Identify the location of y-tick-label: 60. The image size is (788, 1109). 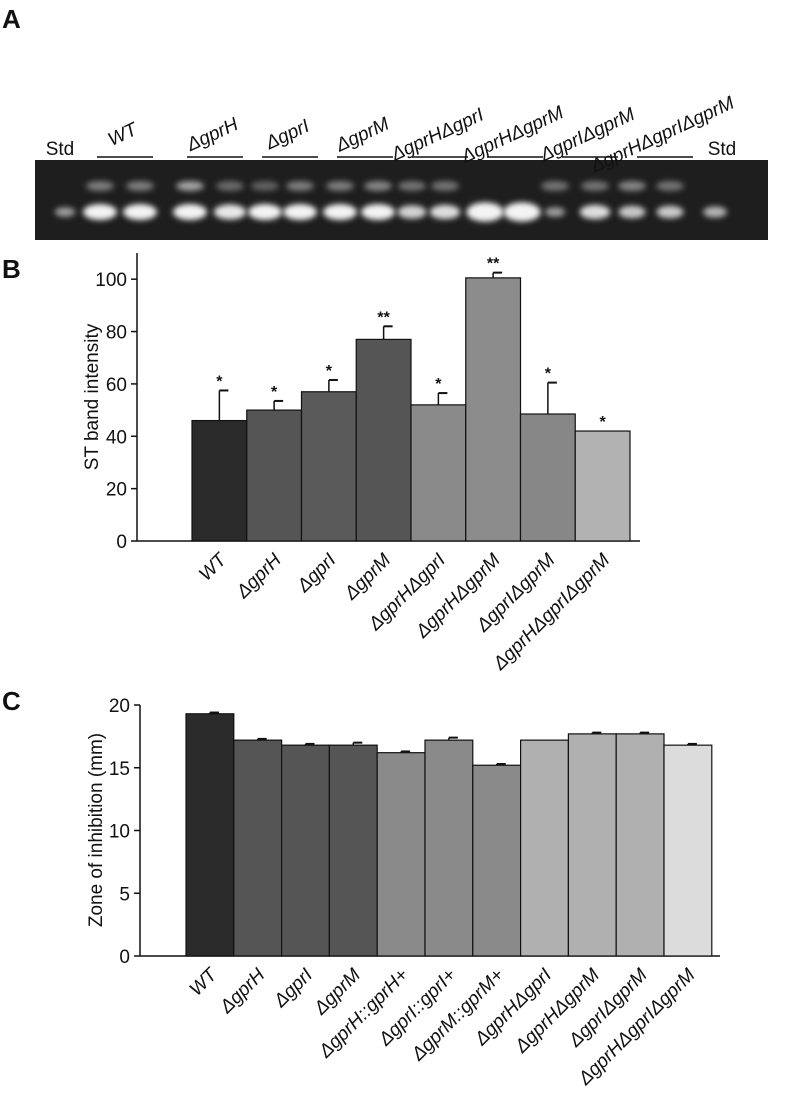
(116, 385).